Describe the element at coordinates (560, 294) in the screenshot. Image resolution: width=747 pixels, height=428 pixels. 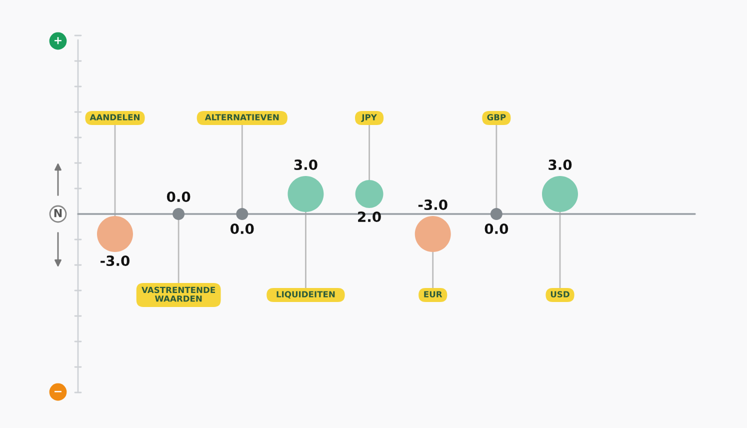
I see `category-label: USD` at that location.